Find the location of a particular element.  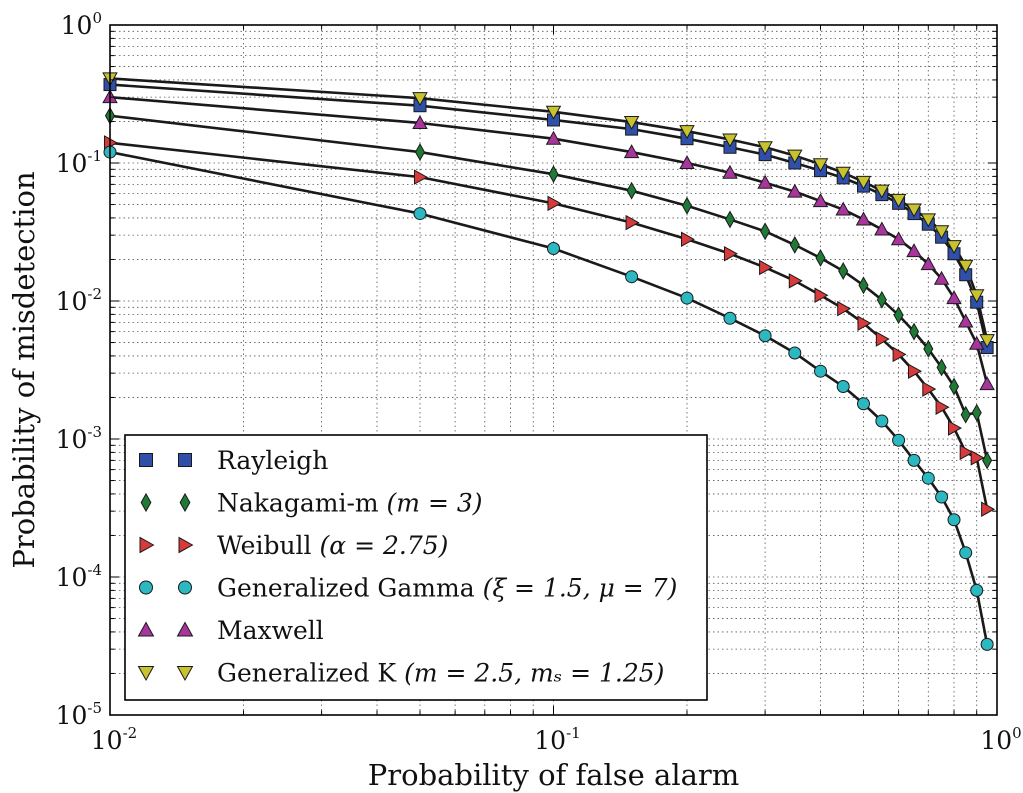

y-tick-label: 10⁻³ is located at coordinates (79, 438).